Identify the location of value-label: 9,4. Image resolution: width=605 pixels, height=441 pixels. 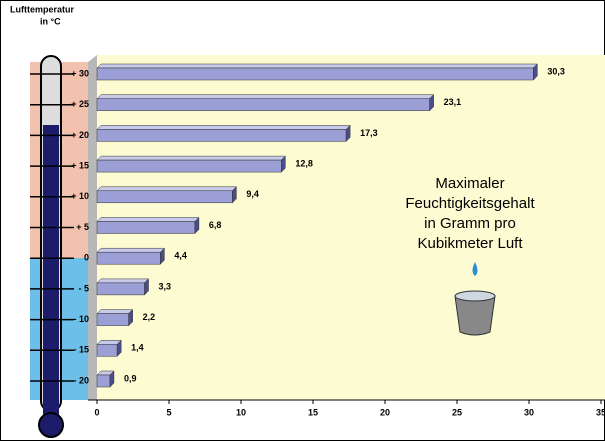
(252, 194).